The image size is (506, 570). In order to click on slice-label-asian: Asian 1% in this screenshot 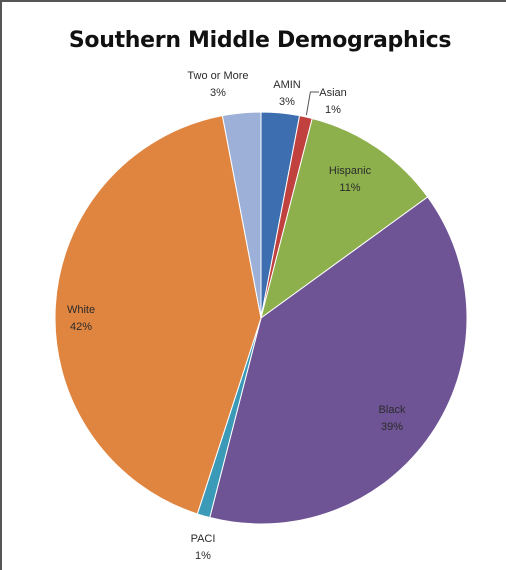, I will do `click(333, 101)`.